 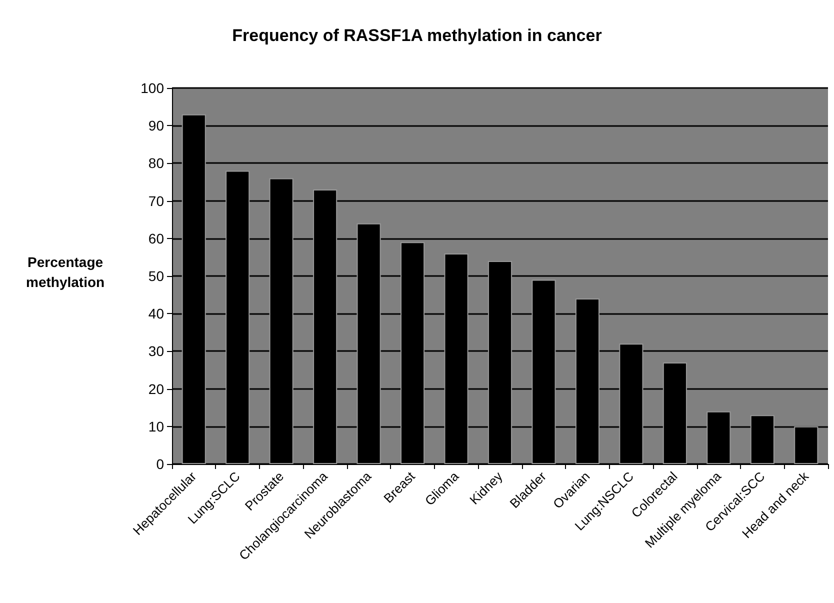 I want to click on y-tick-label: 60, so click(x=156, y=238).